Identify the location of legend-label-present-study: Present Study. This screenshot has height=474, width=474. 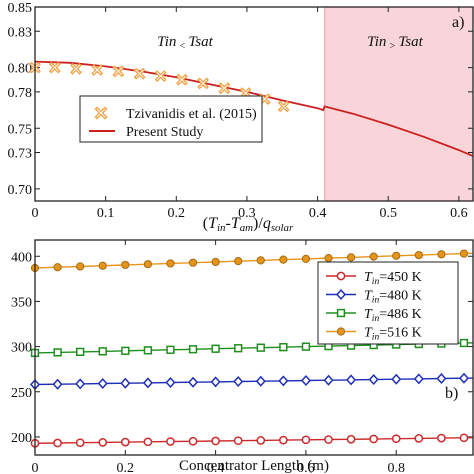
(164, 132).